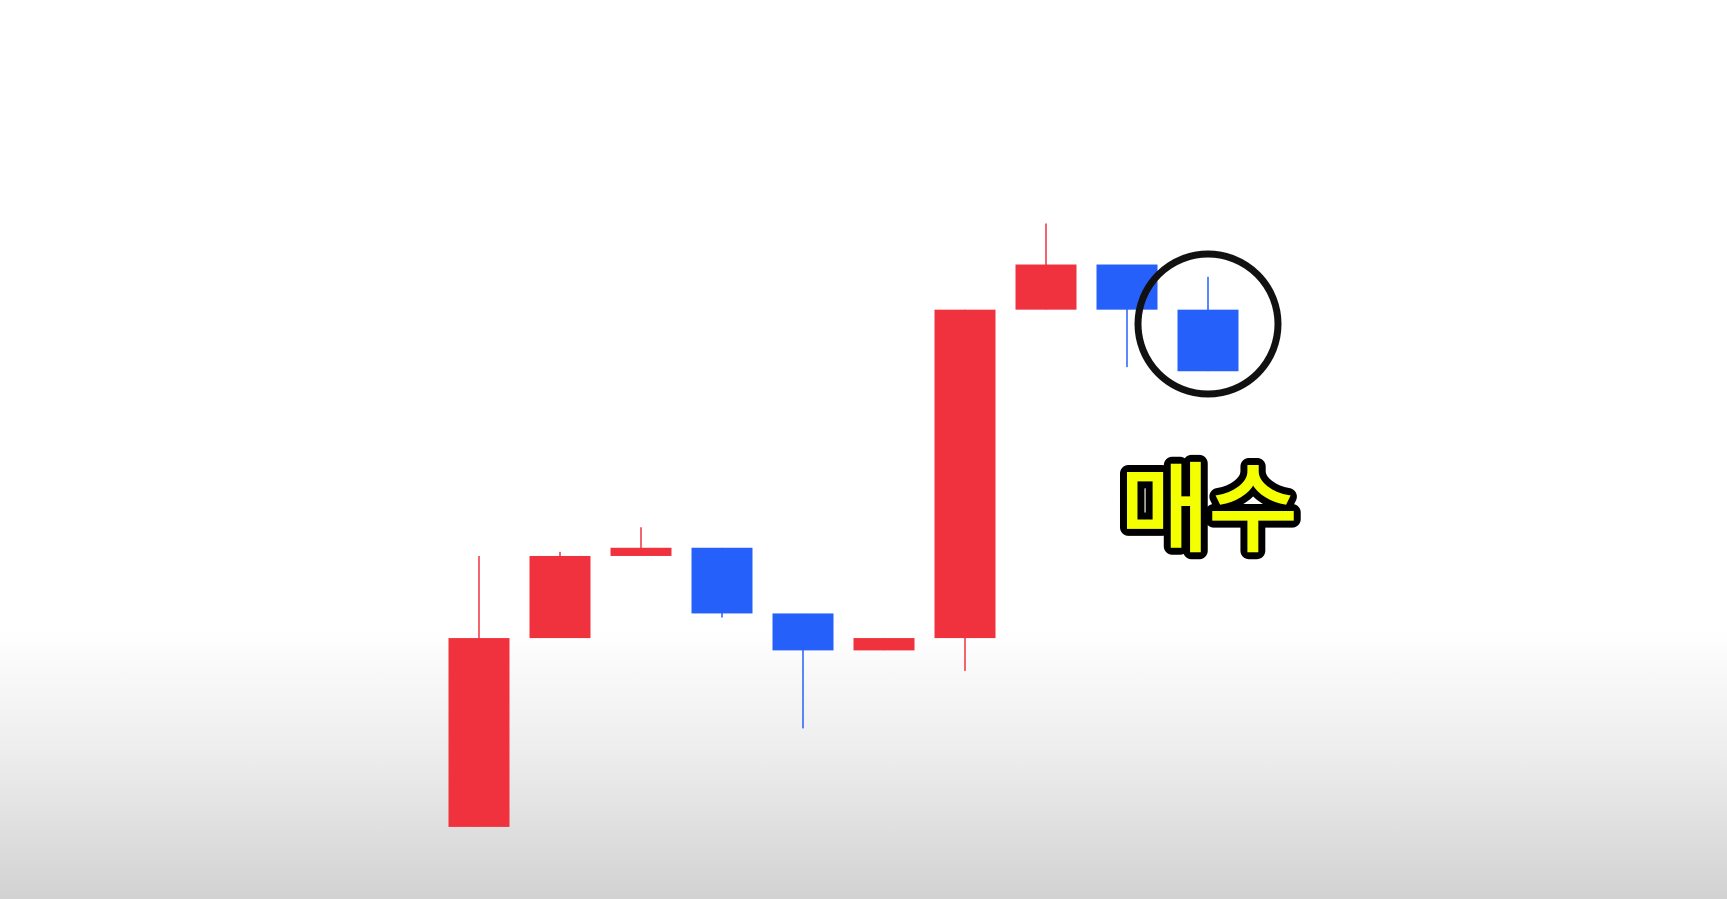 This screenshot has width=1727, height=899. What do you see at coordinates (1209, 510) in the screenshot?
I see `buy-label: 매수` at bounding box center [1209, 510].